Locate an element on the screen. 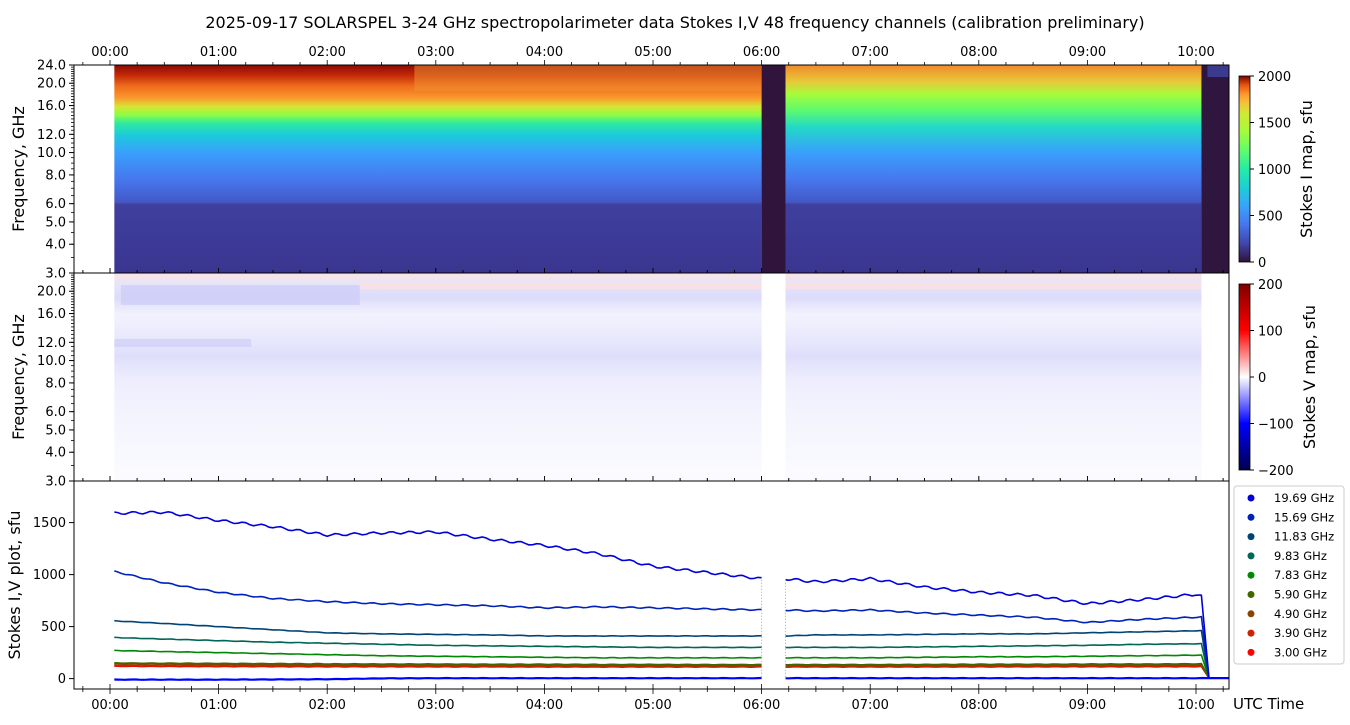 This screenshot has height=725, width=1350. time-tick-label-top: 03:00 is located at coordinates (435, 52).